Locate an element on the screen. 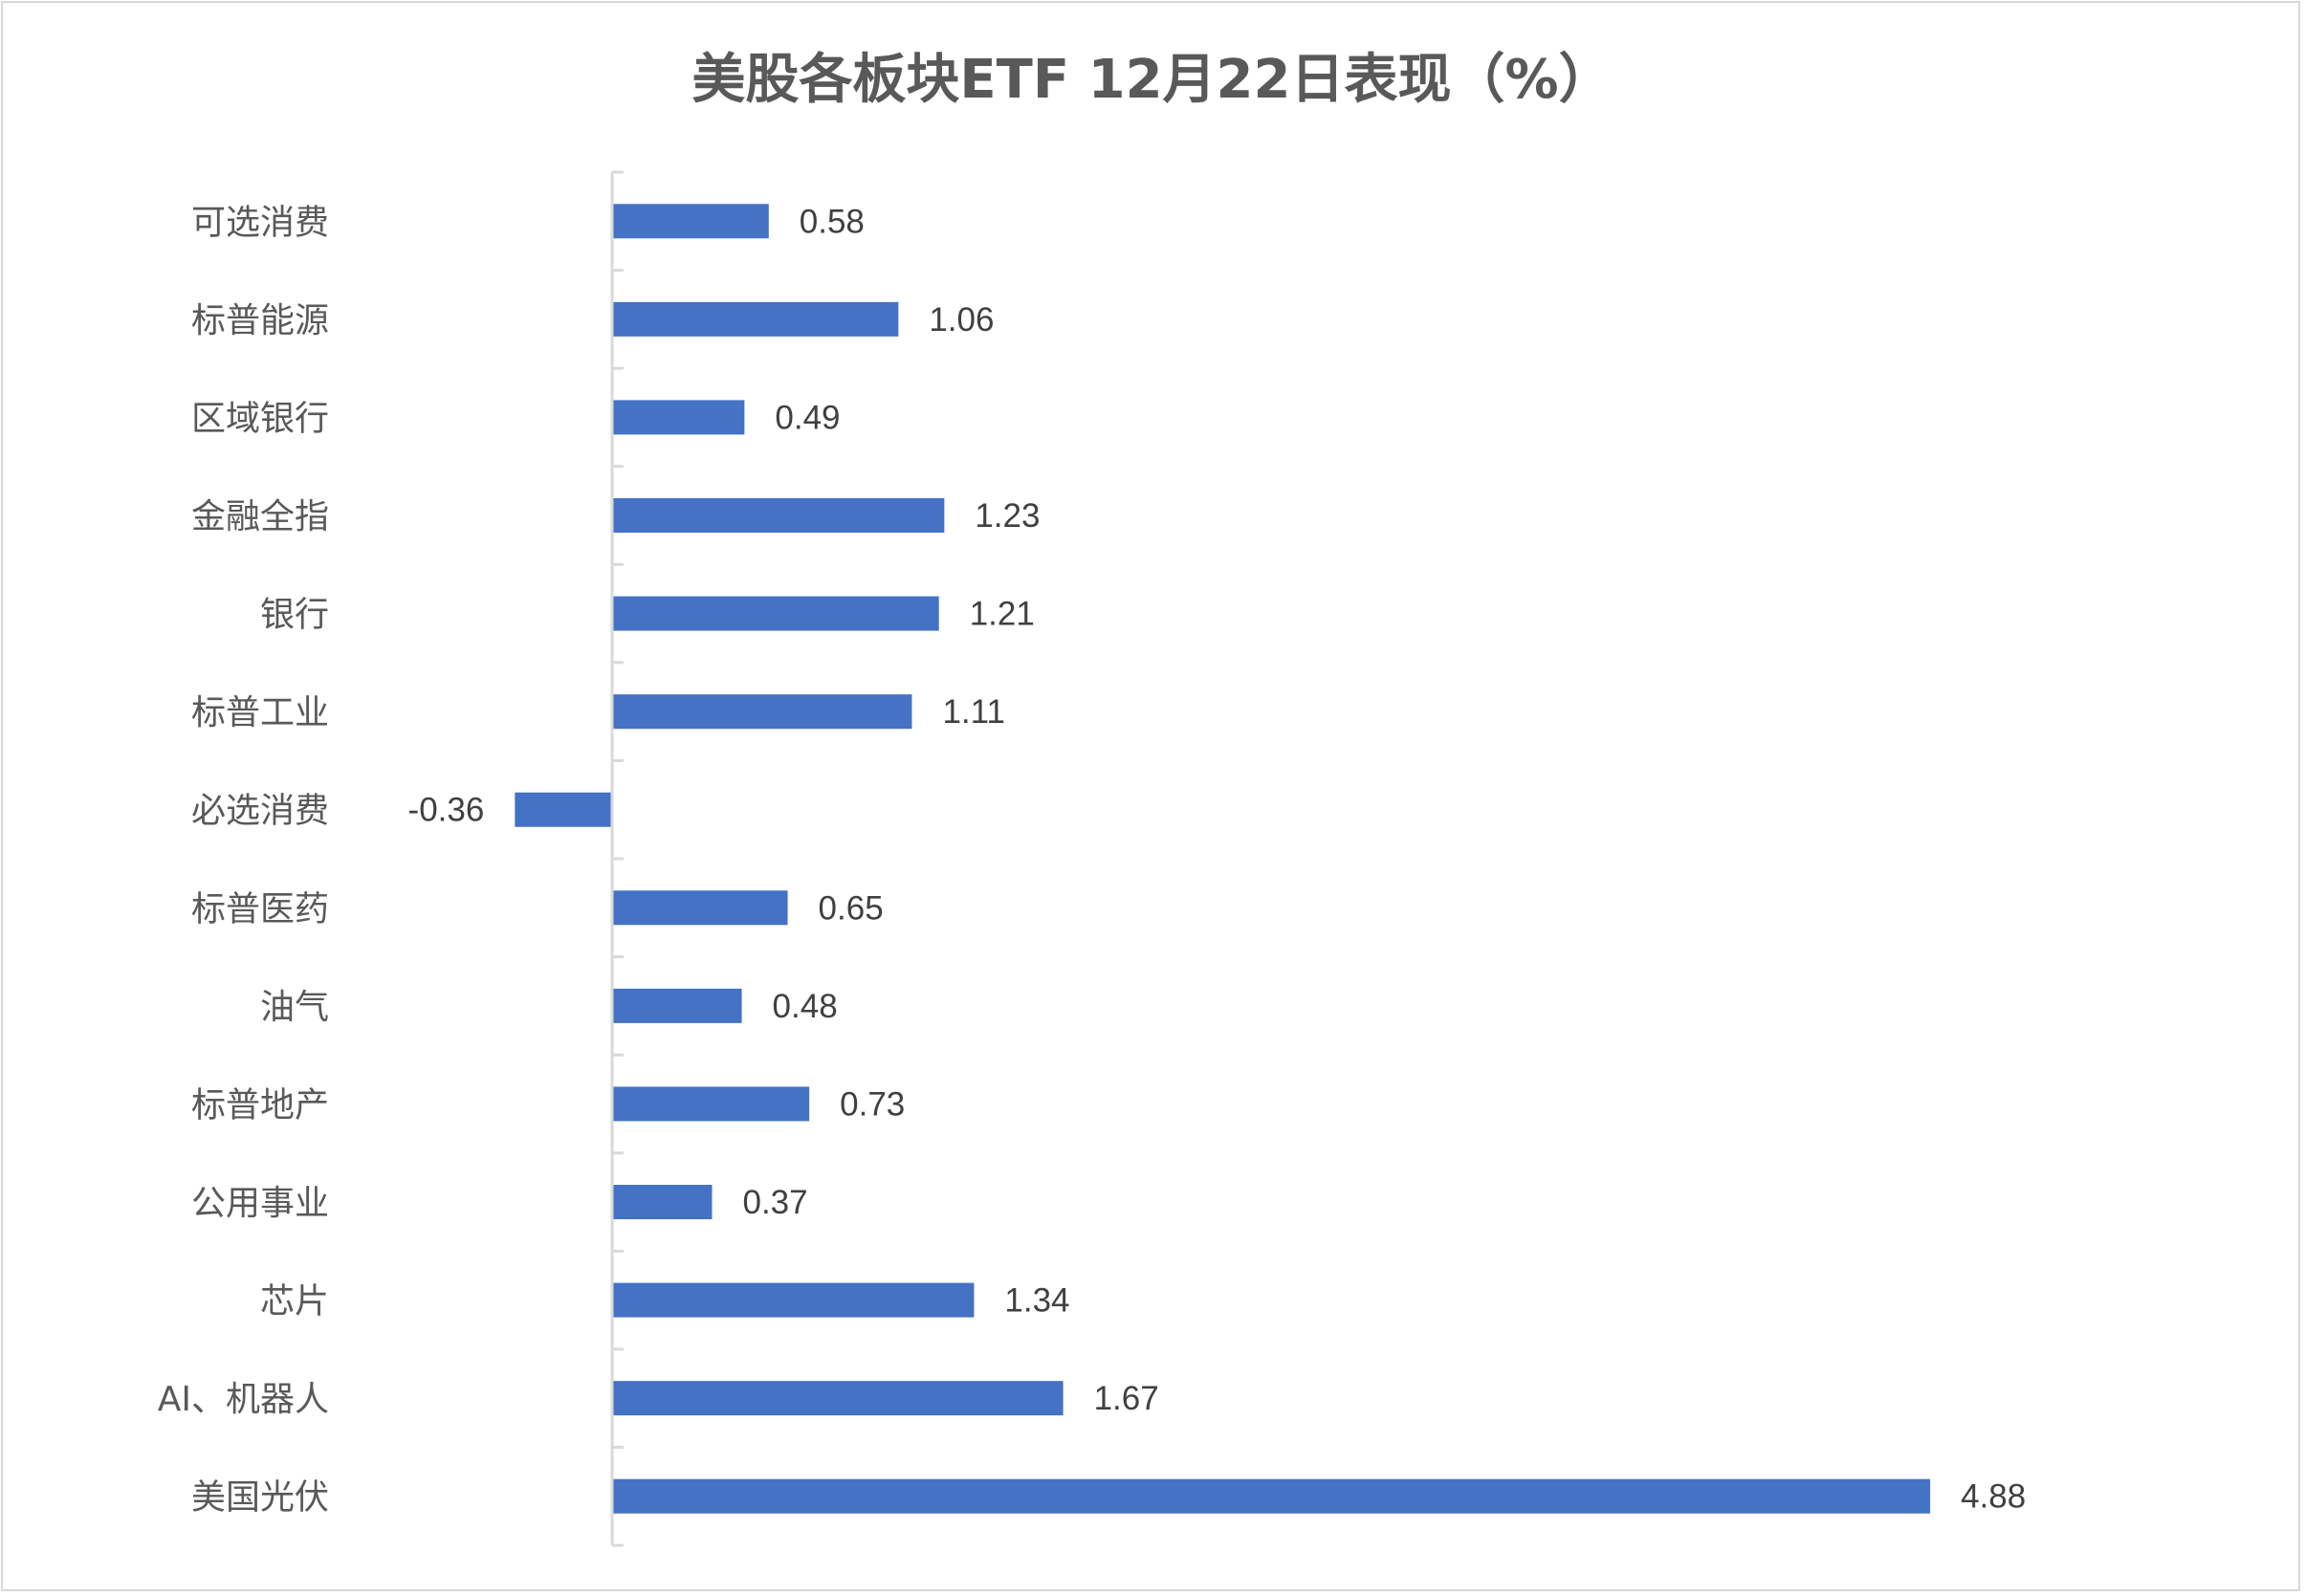 The height and width of the screenshot is (1596, 2304). category-label: 必选消费 is located at coordinates (260, 812).